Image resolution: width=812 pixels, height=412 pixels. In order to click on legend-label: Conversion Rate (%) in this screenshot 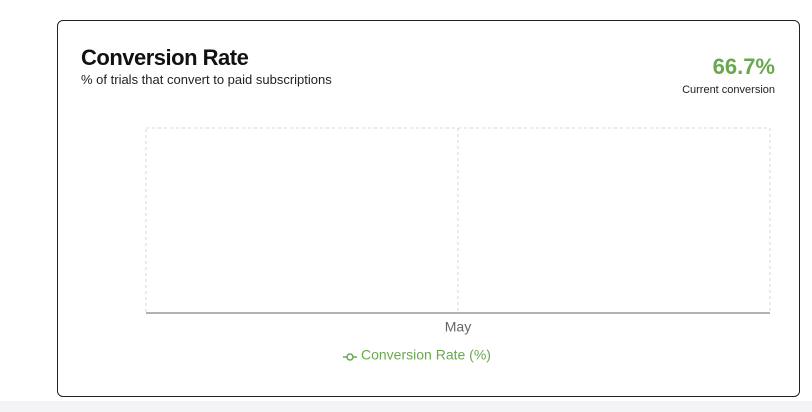, I will do `click(426, 355)`.